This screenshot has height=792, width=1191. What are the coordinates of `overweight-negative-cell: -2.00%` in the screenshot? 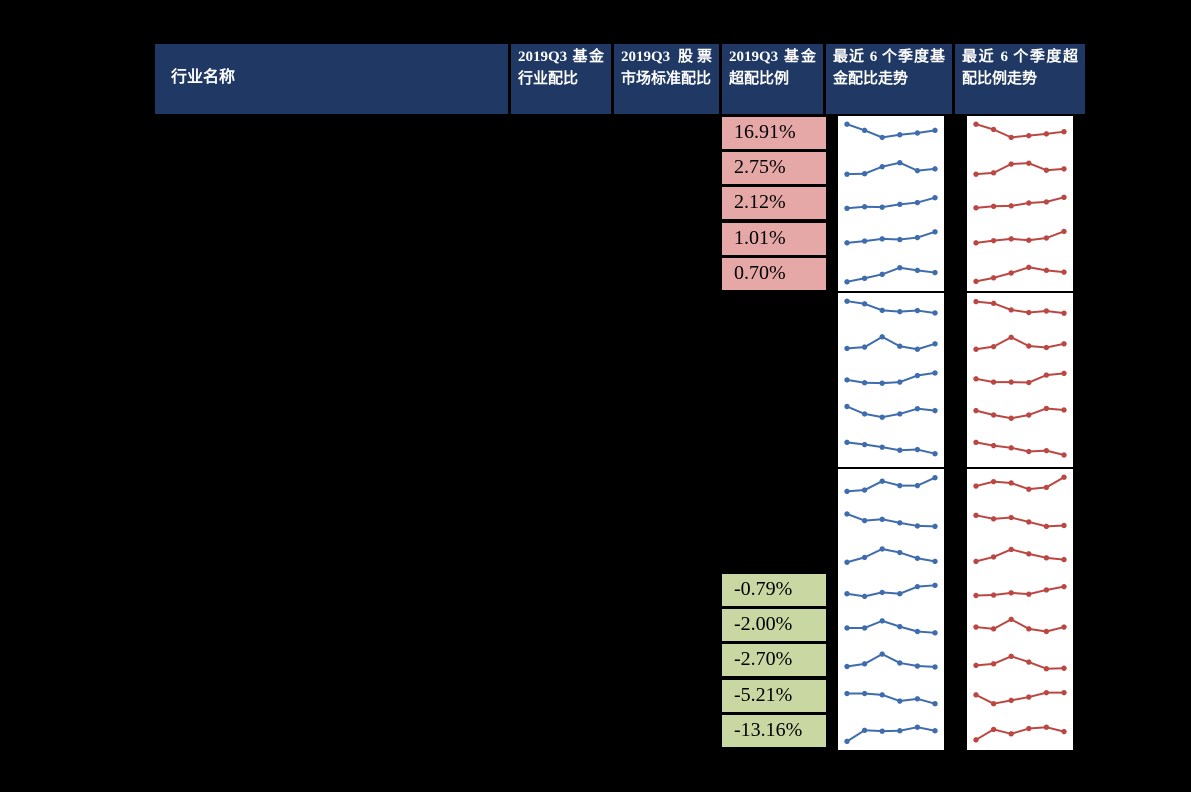 It's located at (774, 625).